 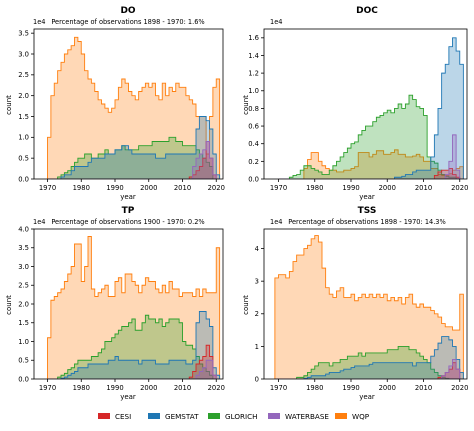 I want to click on y-tick-label: 1.6, so click(x=253, y=38).